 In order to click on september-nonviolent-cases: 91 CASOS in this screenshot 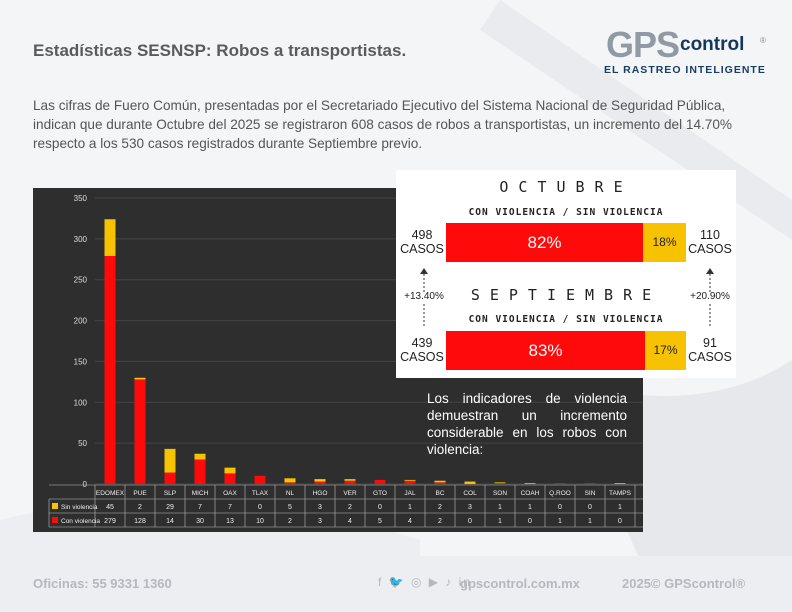, I will do `click(710, 350)`.